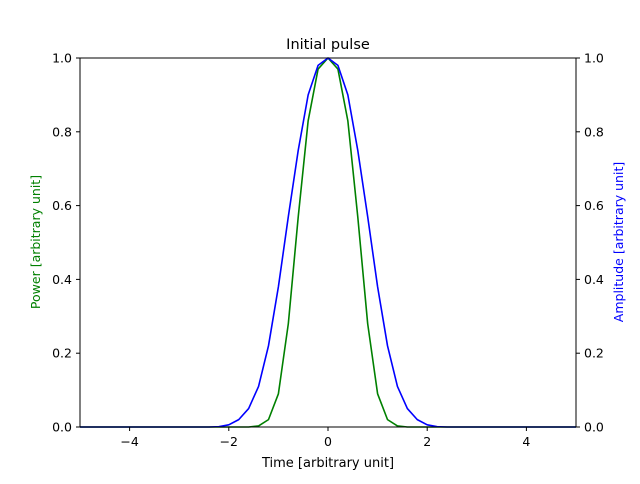 This screenshot has height=484, width=640. What do you see at coordinates (328, 45) in the screenshot?
I see `chart-title: Initial pulse` at bounding box center [328, 45].